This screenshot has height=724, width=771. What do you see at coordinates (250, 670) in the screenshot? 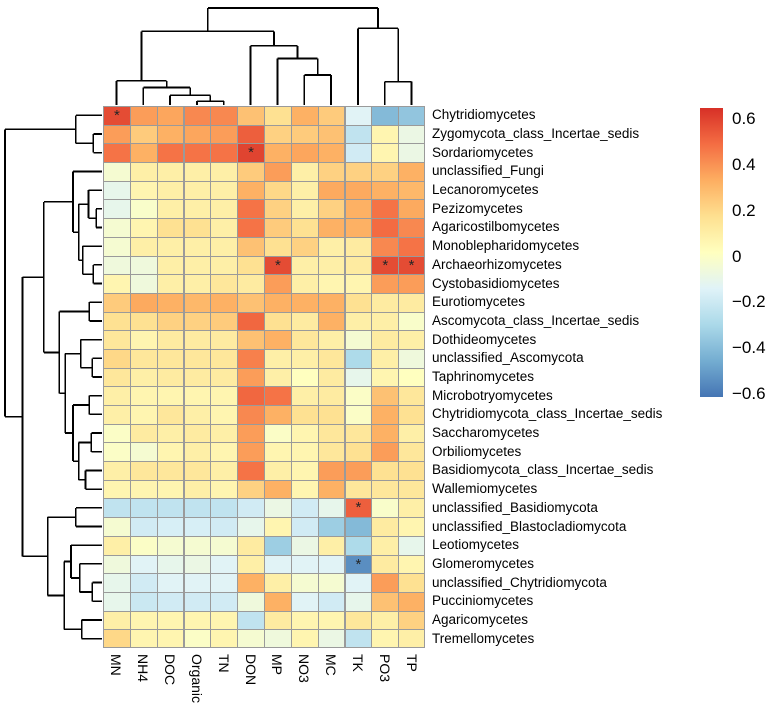
I see `column-label: DON` at bounding box center [250, 670].